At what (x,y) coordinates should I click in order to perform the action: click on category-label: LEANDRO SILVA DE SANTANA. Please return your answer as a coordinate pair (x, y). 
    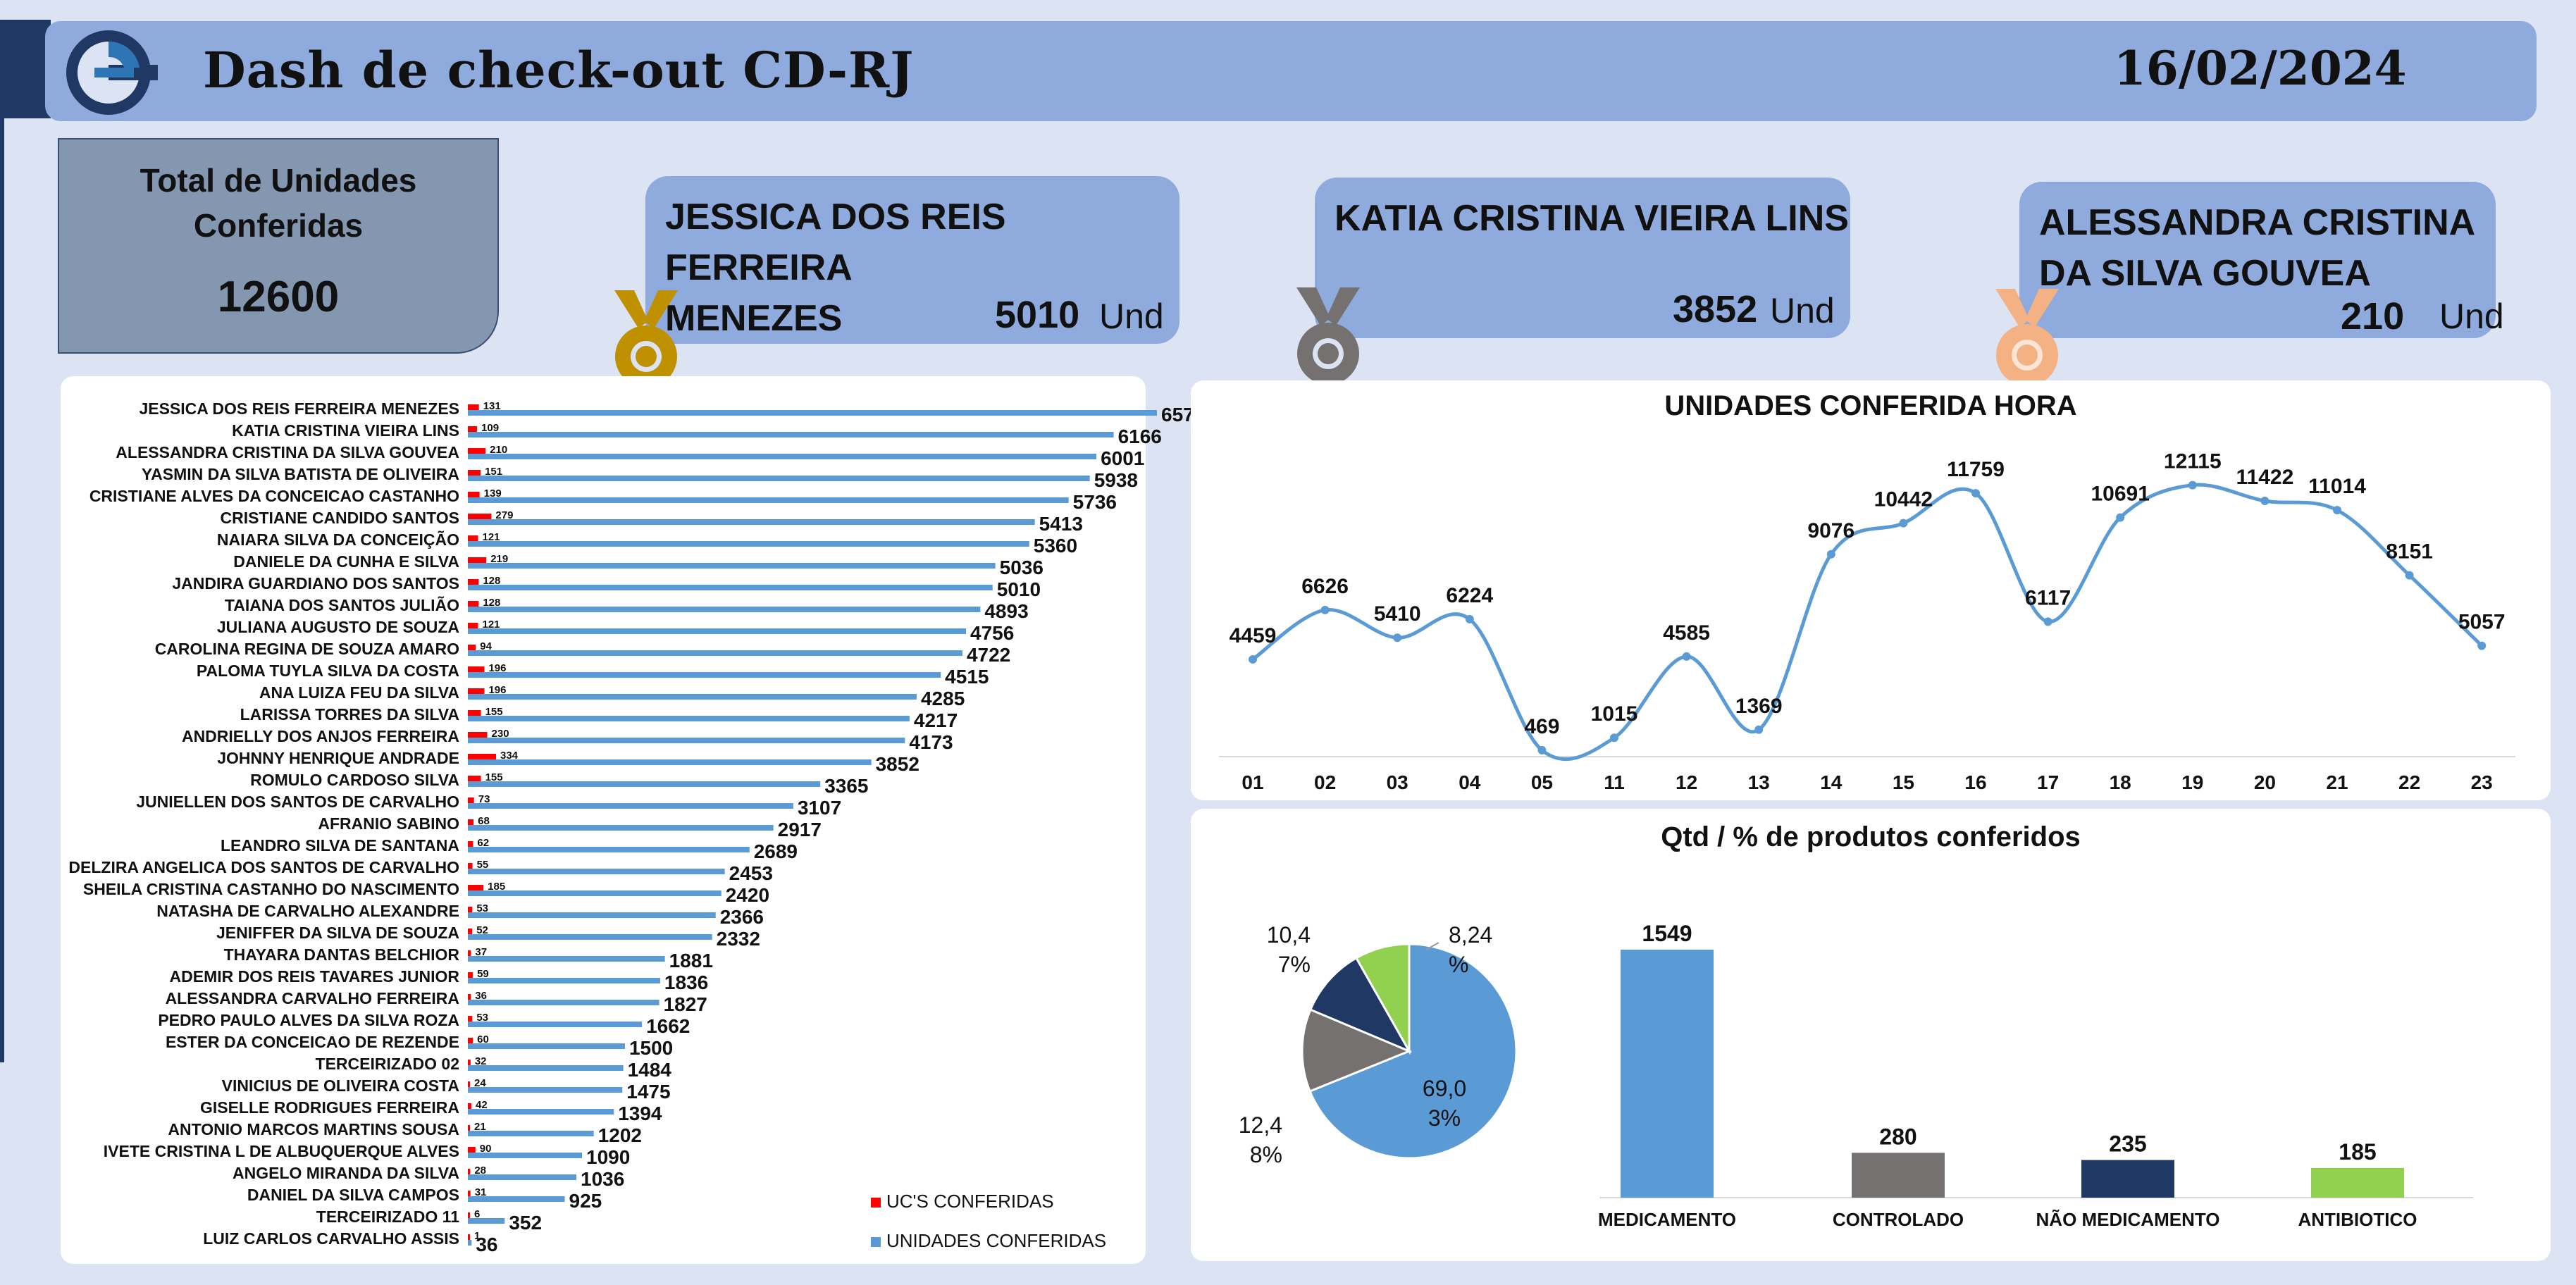
    Looking at the image, I should click on (340, 845).